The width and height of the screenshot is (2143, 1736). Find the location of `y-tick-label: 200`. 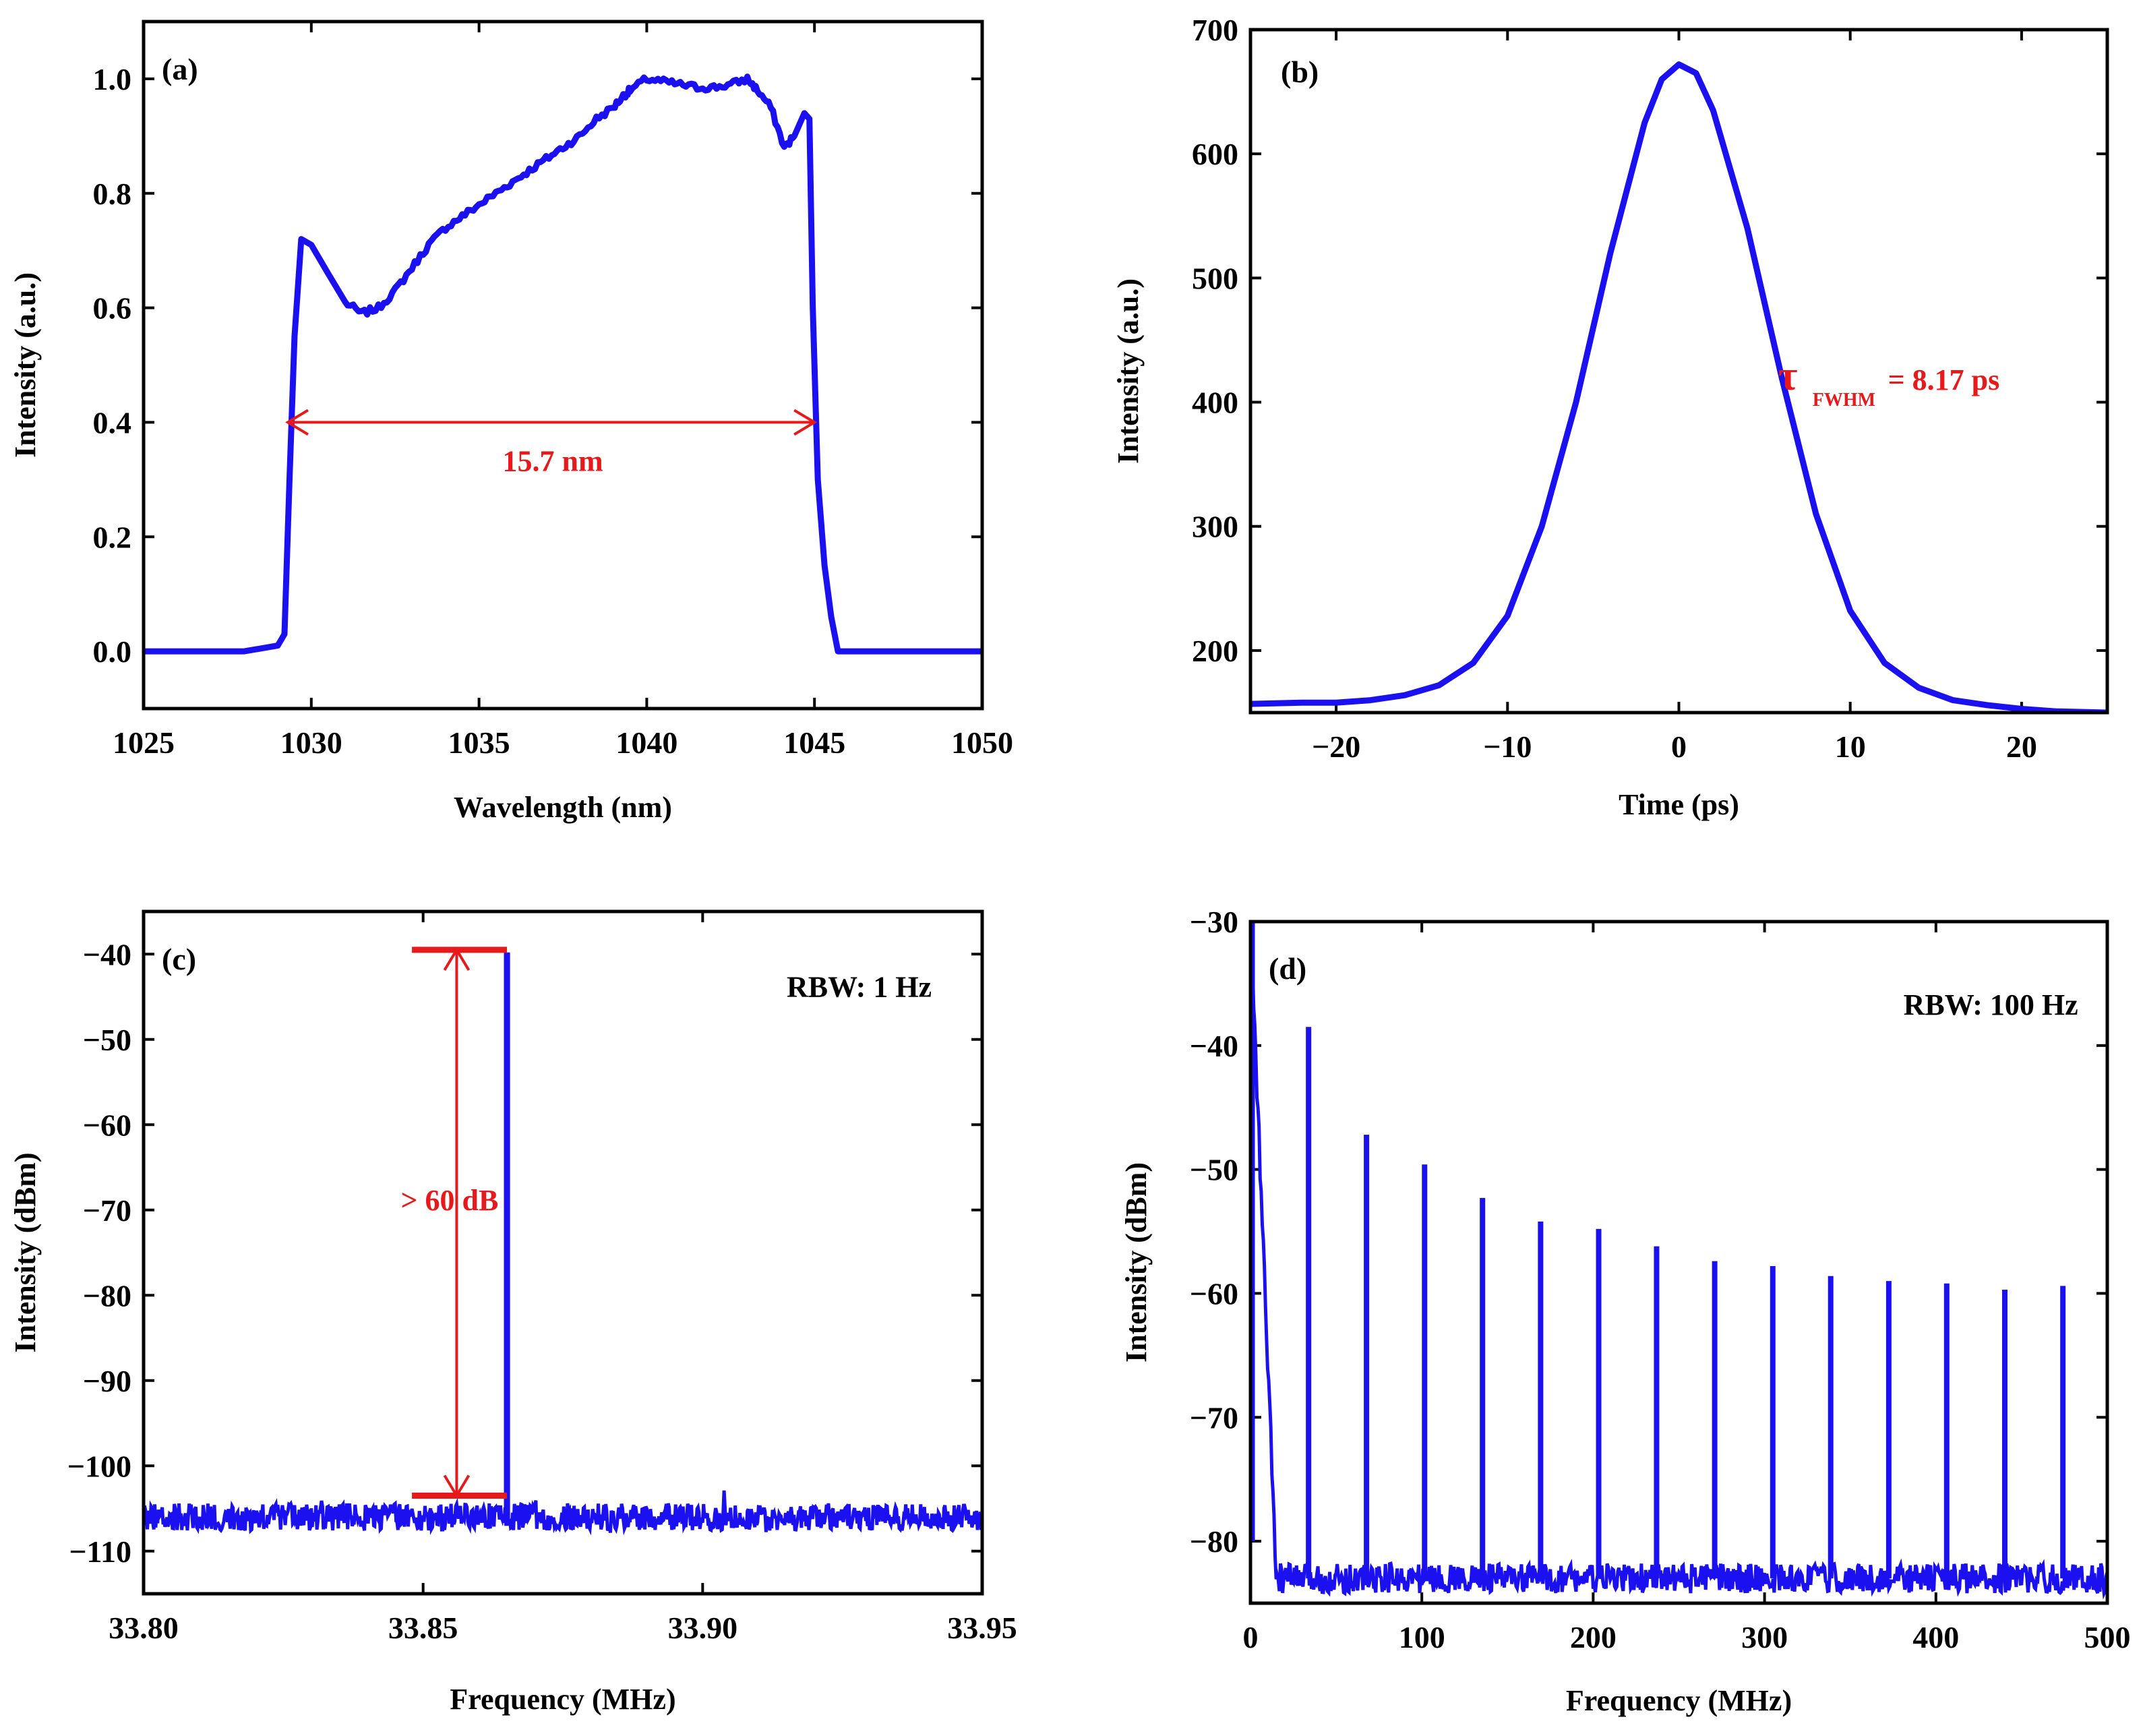

y-tick-label: 200 is located at coordinates (1215, 651).